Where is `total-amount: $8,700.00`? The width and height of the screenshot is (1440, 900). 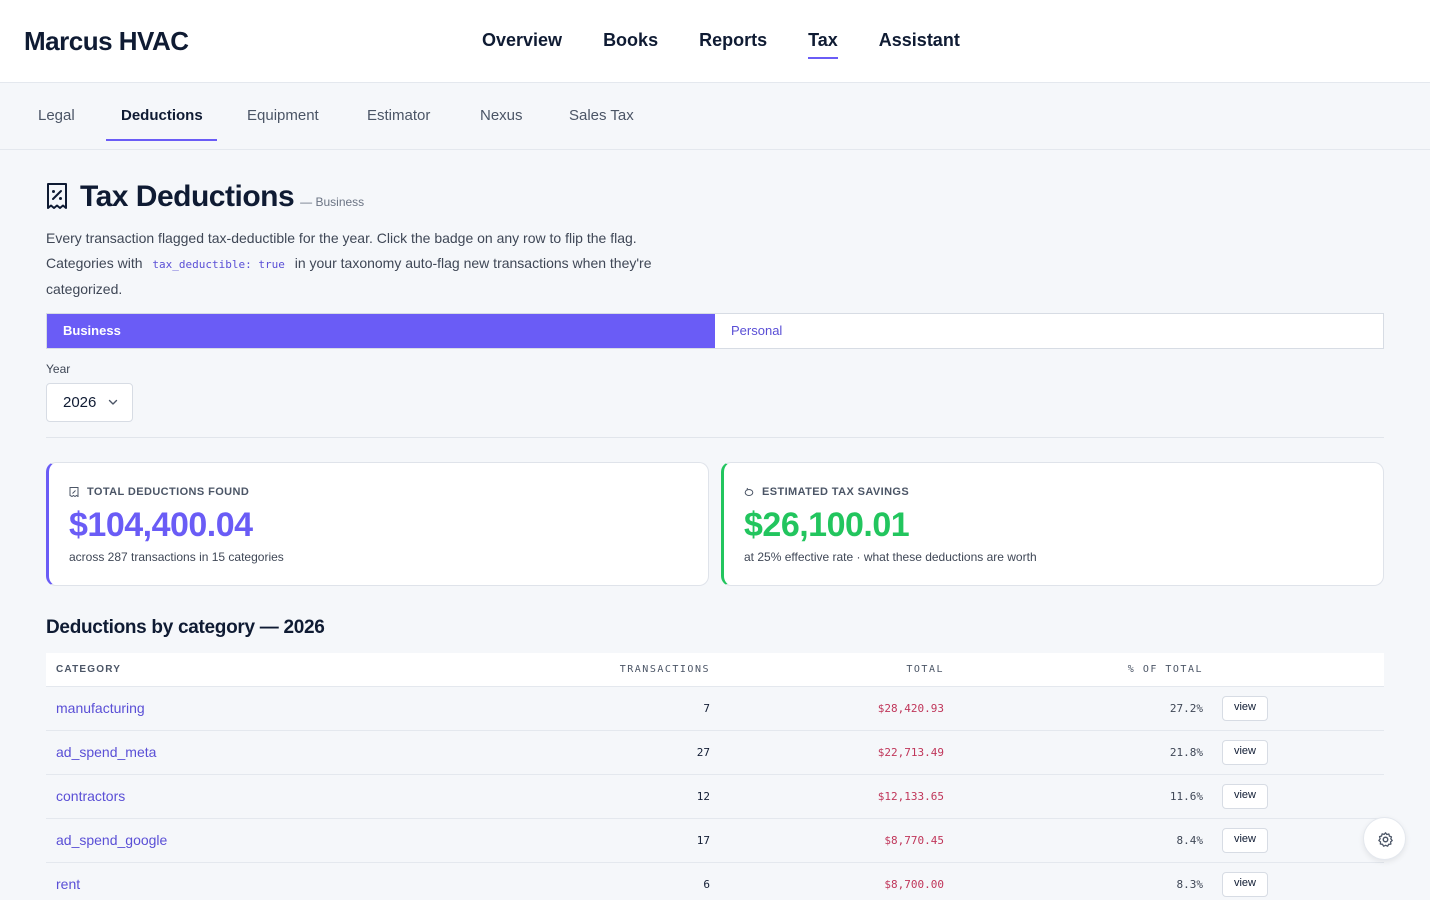
total-amount: $8,700.00 is located at coordinates (914, 884).